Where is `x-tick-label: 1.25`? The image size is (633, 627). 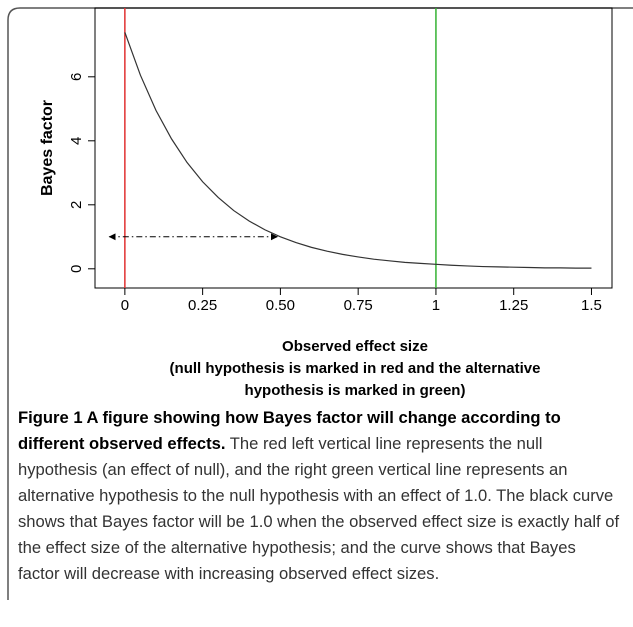 x-tick-label: 1.25 is located at coordinates (513, 305).